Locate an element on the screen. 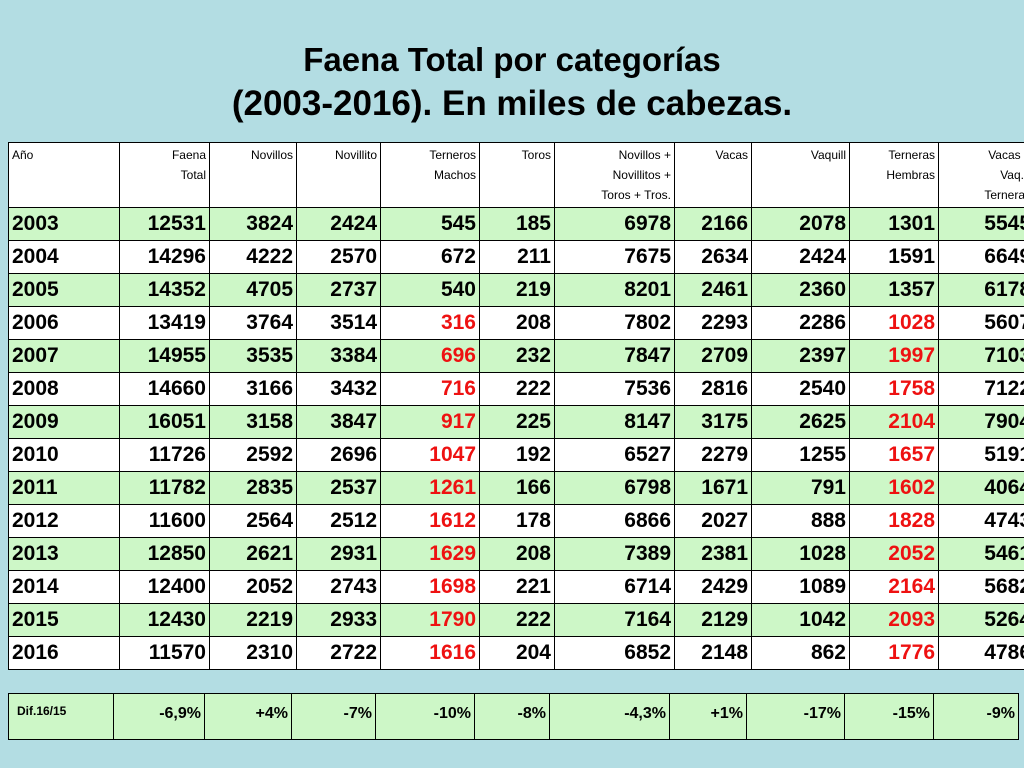  value-cell: 7536 is located at coordinates (614, 389).